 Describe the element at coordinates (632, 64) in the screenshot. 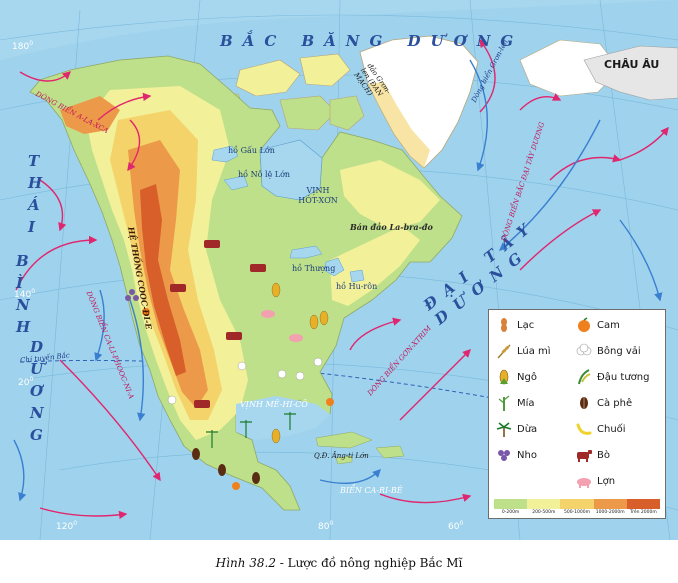

I see `europe-label: CHÂU ÂU` at that location.